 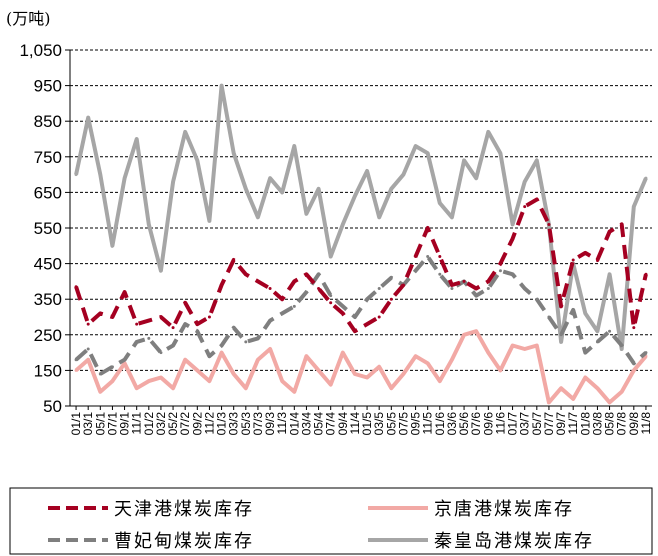 I want to click on x-tick-label: 05/2, so click(x=173, y=424).